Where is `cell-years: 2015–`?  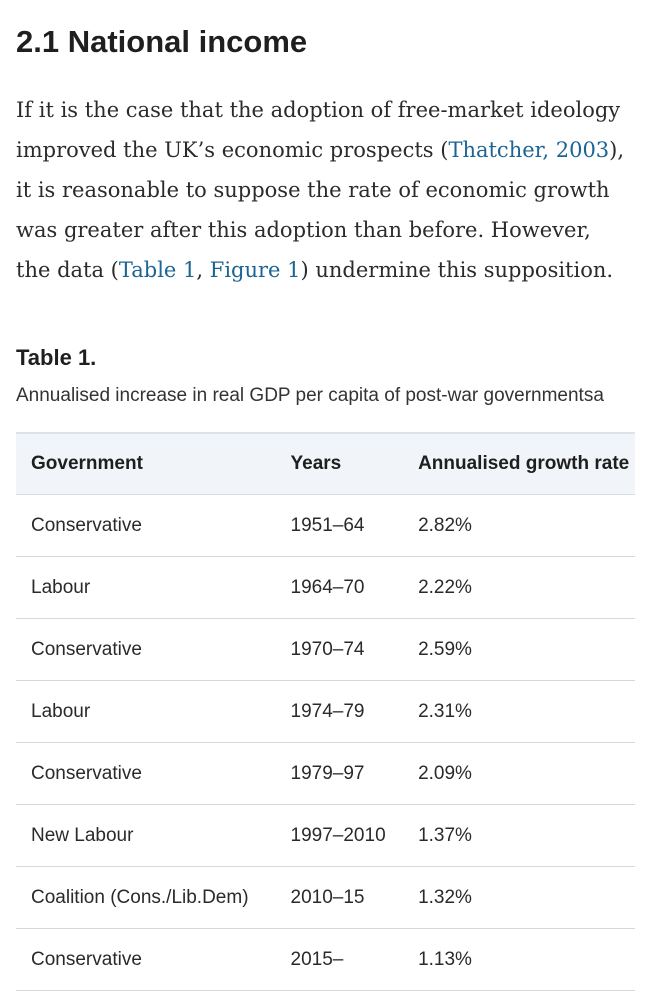
cell-years: 2015– is located at coordinates (317, 959).